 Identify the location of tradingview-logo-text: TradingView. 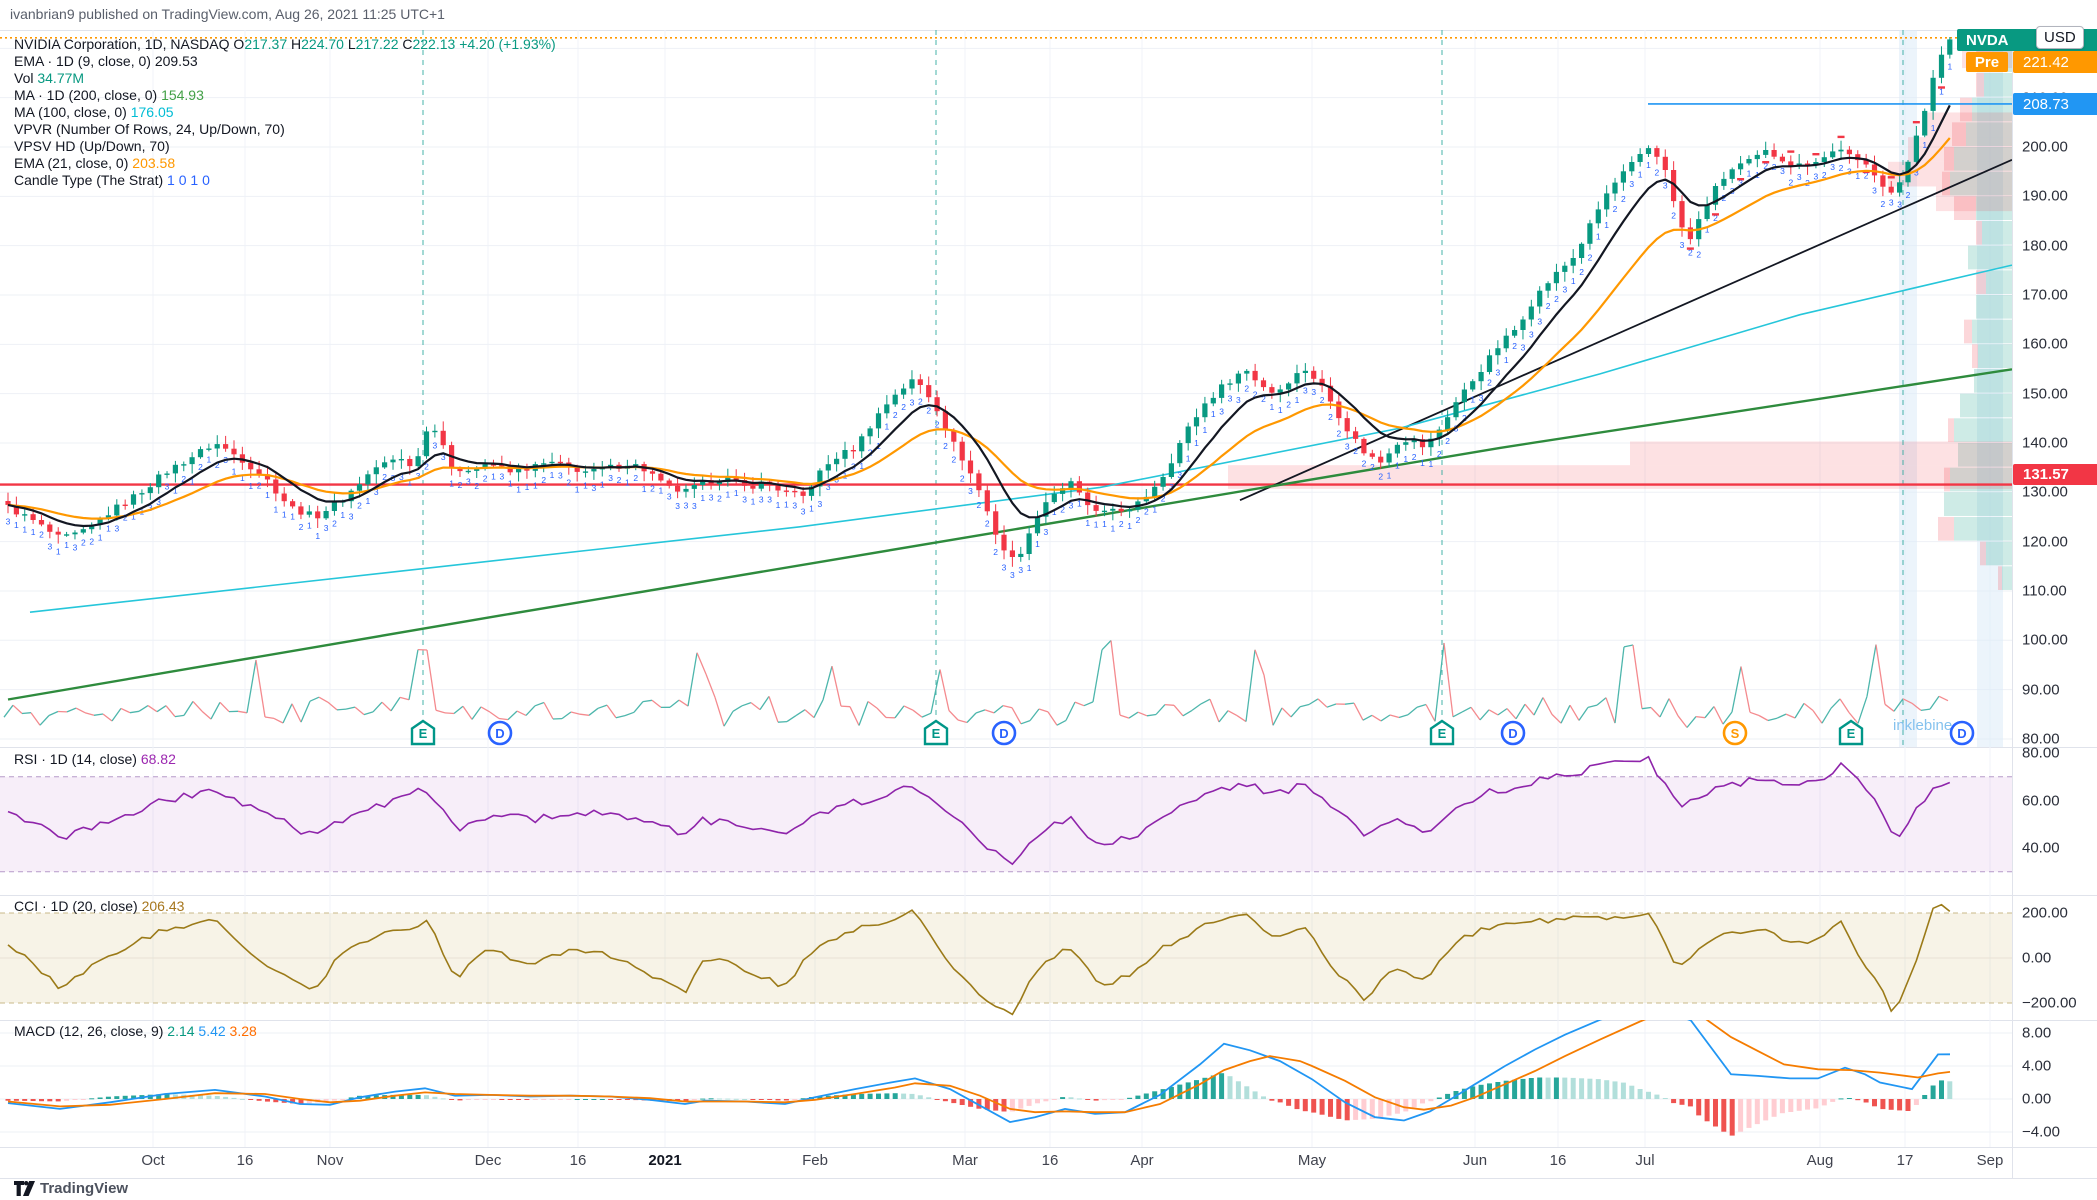
(84, 1188).